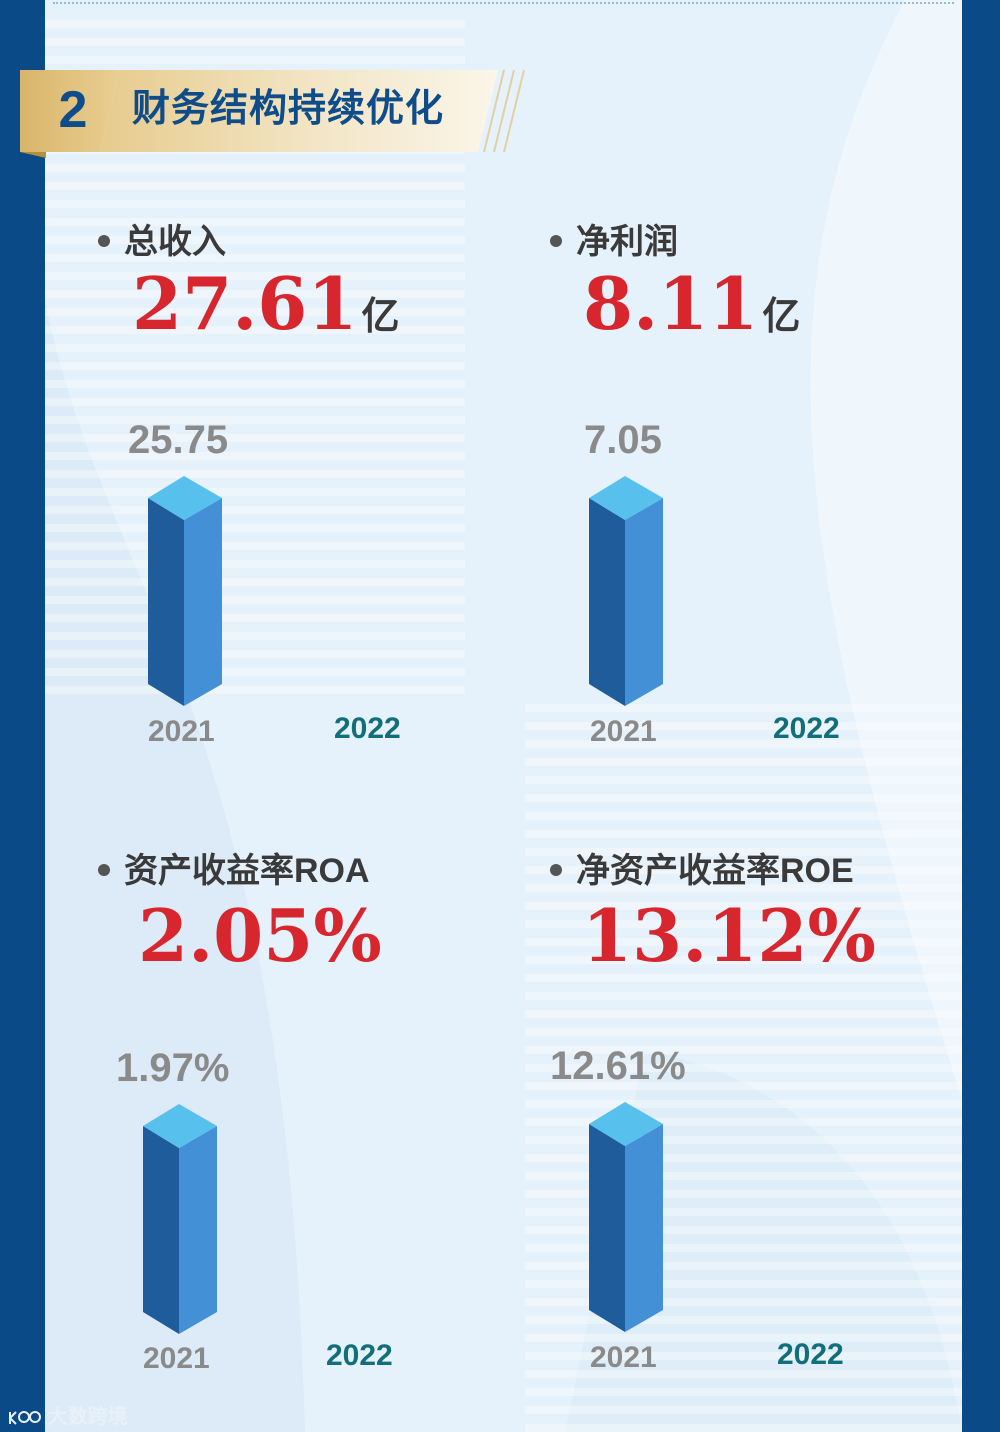 The image size is (1000, 1432). I want to click on kpi-label: 净利润, so click(614, 238).